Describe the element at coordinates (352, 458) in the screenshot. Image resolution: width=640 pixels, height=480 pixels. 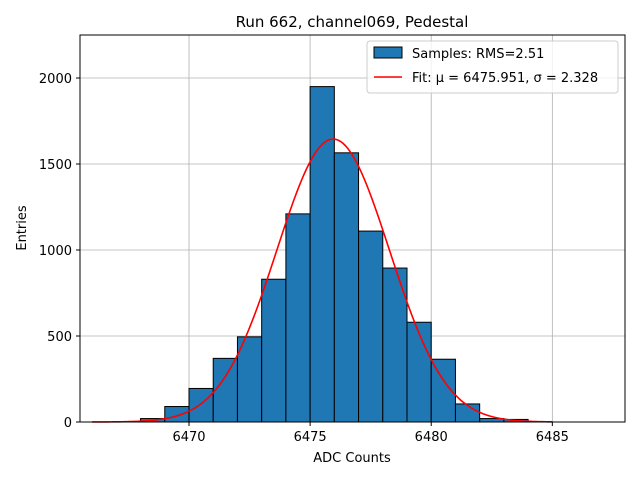
I see `x-axis-label: ADC Counts` at that location.